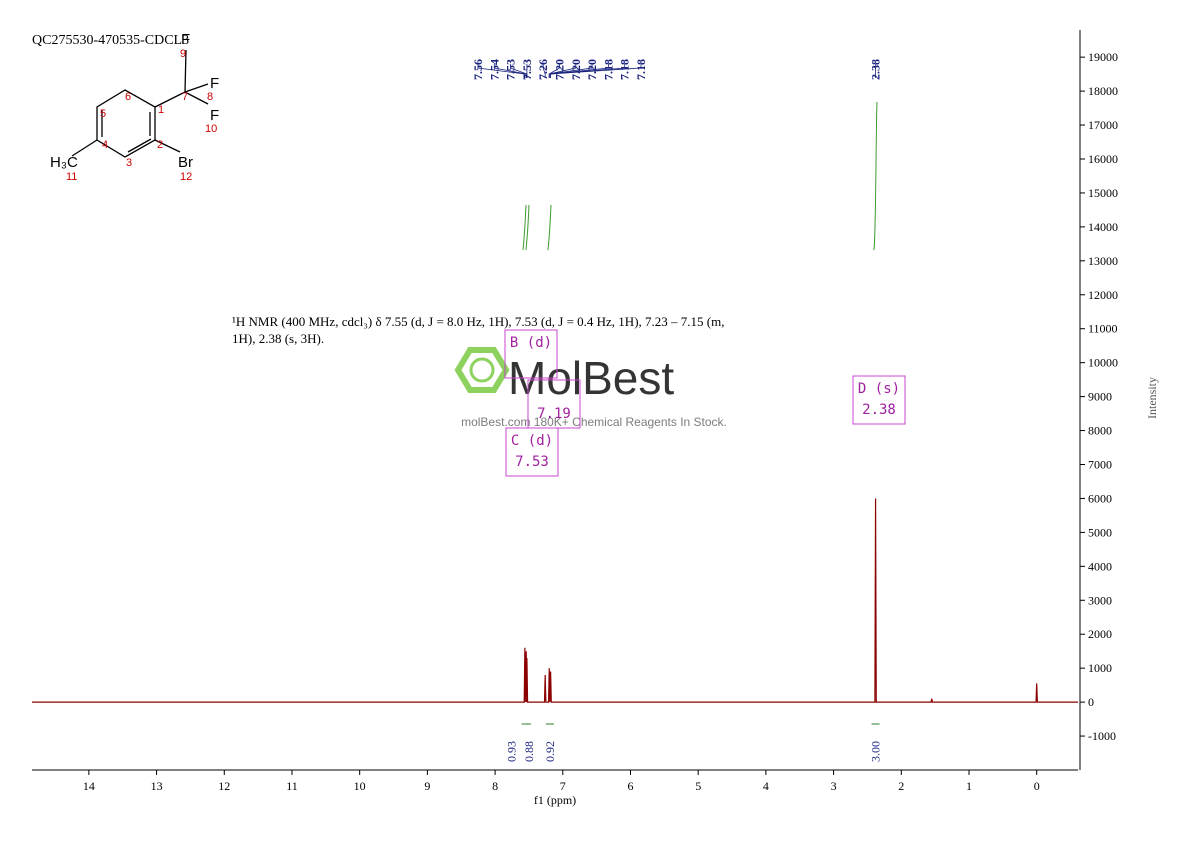 The height and width of the screenshot is (846, 1190). I want to click on y-tick-label: 14000, so click(1103, 227).